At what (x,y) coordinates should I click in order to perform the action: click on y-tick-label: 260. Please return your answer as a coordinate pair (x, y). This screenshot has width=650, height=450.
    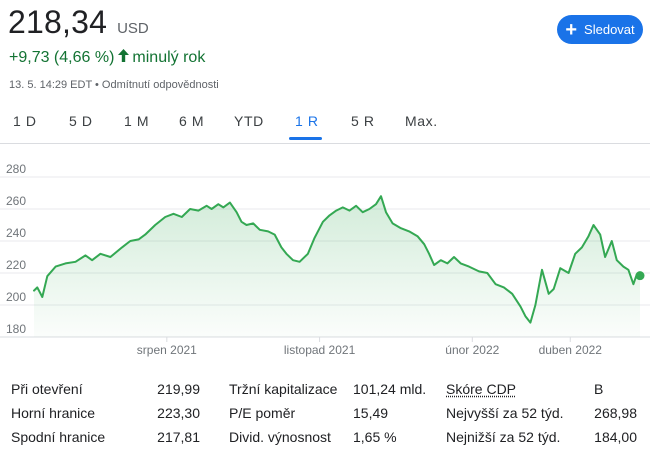
    Looking at the image, I should click on (16, 201).